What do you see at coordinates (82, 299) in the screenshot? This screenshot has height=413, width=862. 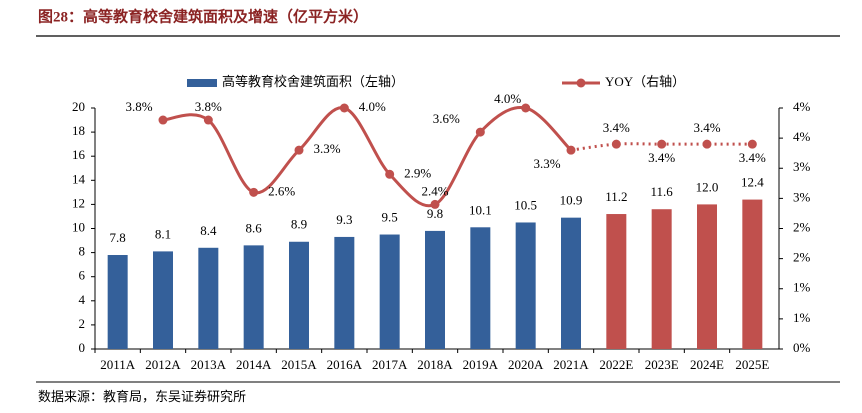 I see `y-tick-label: 4` at bounding box center [82, 299].